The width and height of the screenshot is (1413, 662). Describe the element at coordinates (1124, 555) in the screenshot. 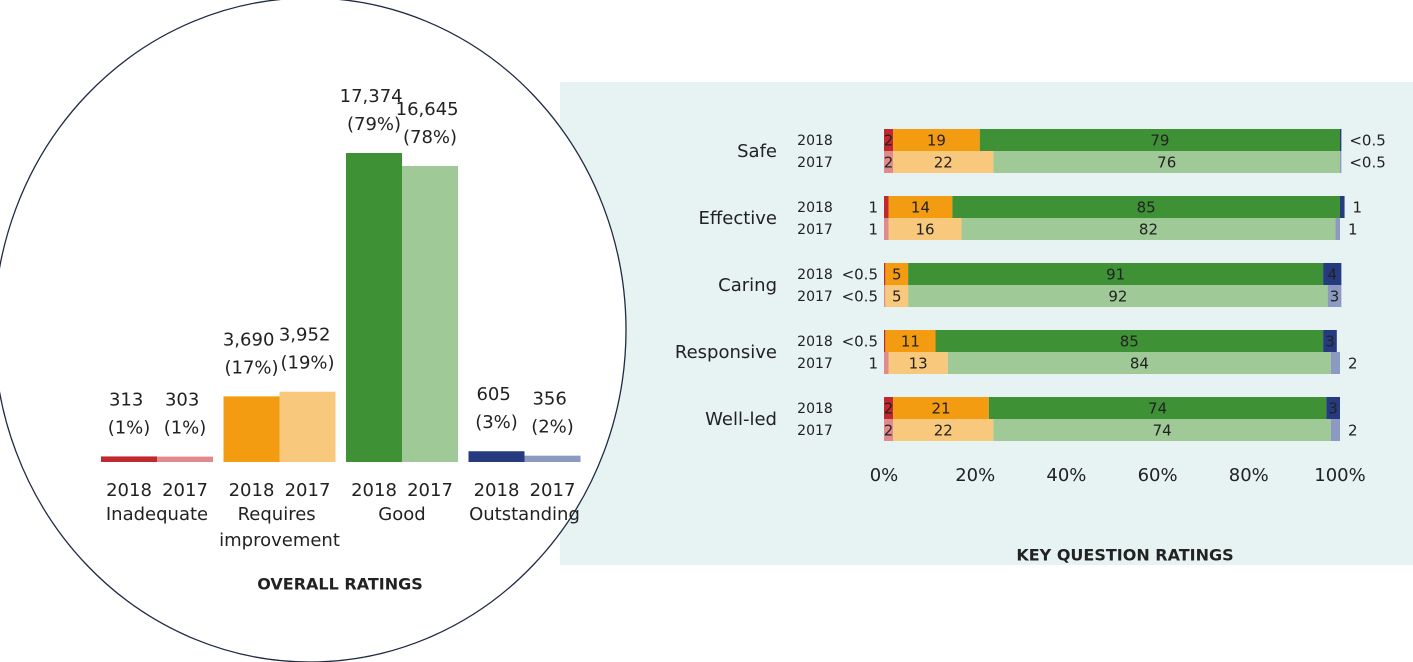

I see `chart-title: KEY QUESTION RATINGS` at that location.